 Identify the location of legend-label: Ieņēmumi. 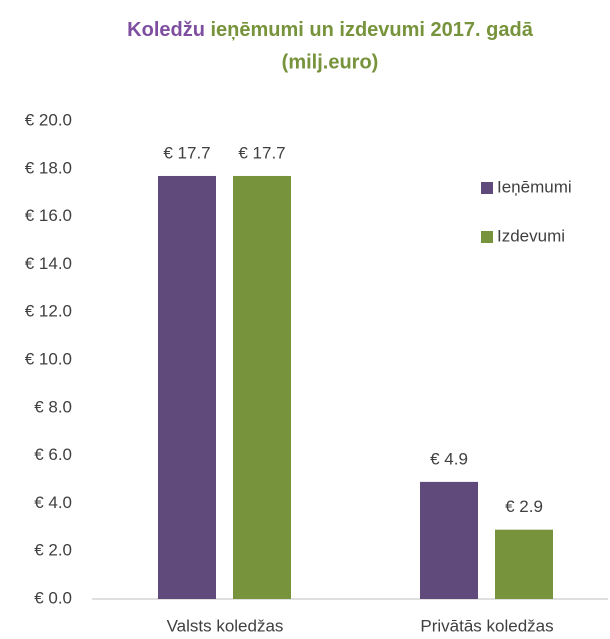
(534, 186).